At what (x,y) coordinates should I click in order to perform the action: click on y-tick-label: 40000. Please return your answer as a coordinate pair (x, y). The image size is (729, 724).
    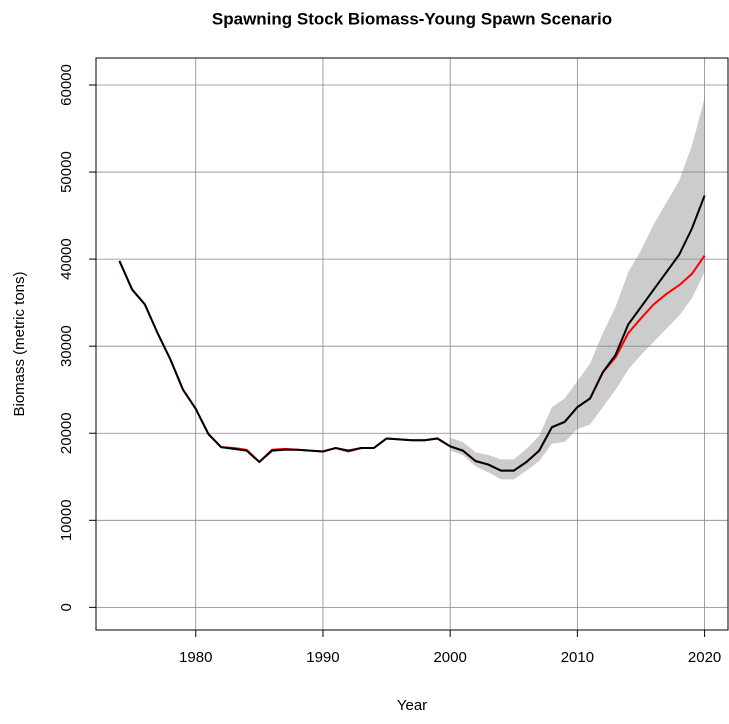
    Looking at the image, I should click on (66, 259).